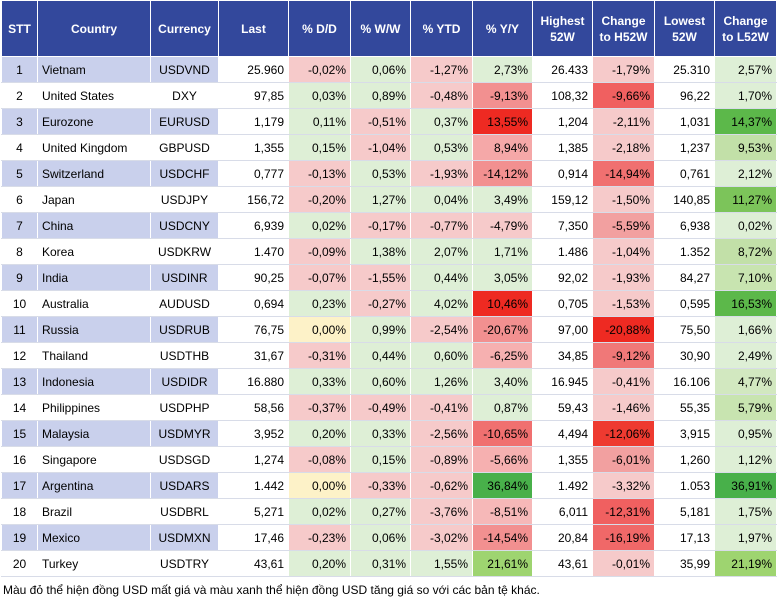 The image size is (777, 602). Describe the element at coordinates (745, 407) in the screenshot. I see `table-cell: 5,79%` at that location.